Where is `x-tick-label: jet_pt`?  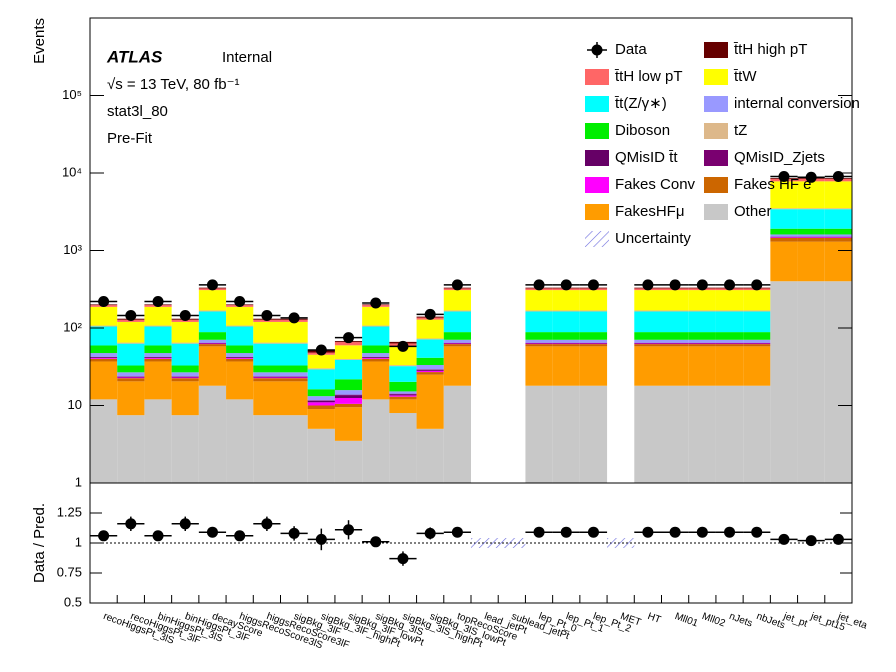
x-tick-label: jet_pt is located at coordinates (795, 620).